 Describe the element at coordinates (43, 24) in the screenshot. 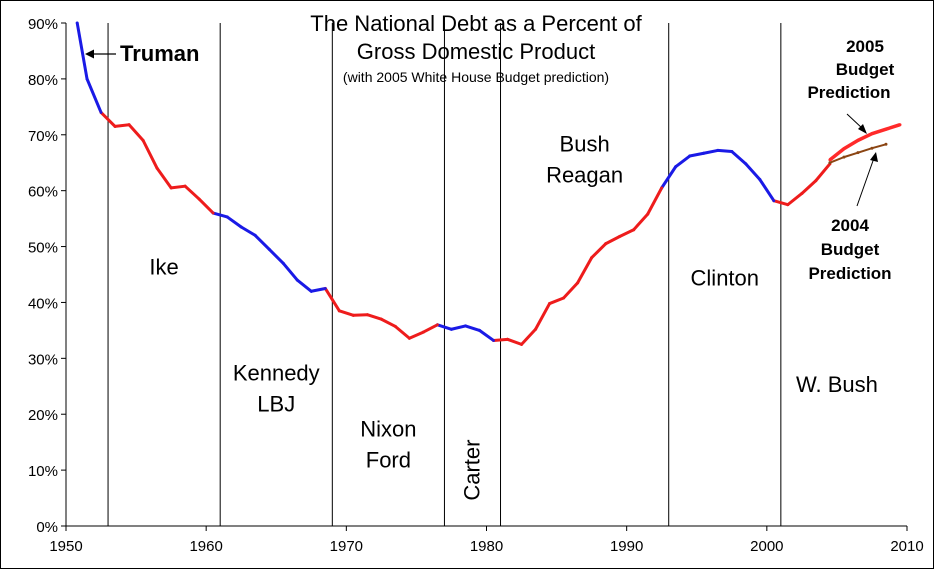

I see `y-tick-label: 90%` at that location.